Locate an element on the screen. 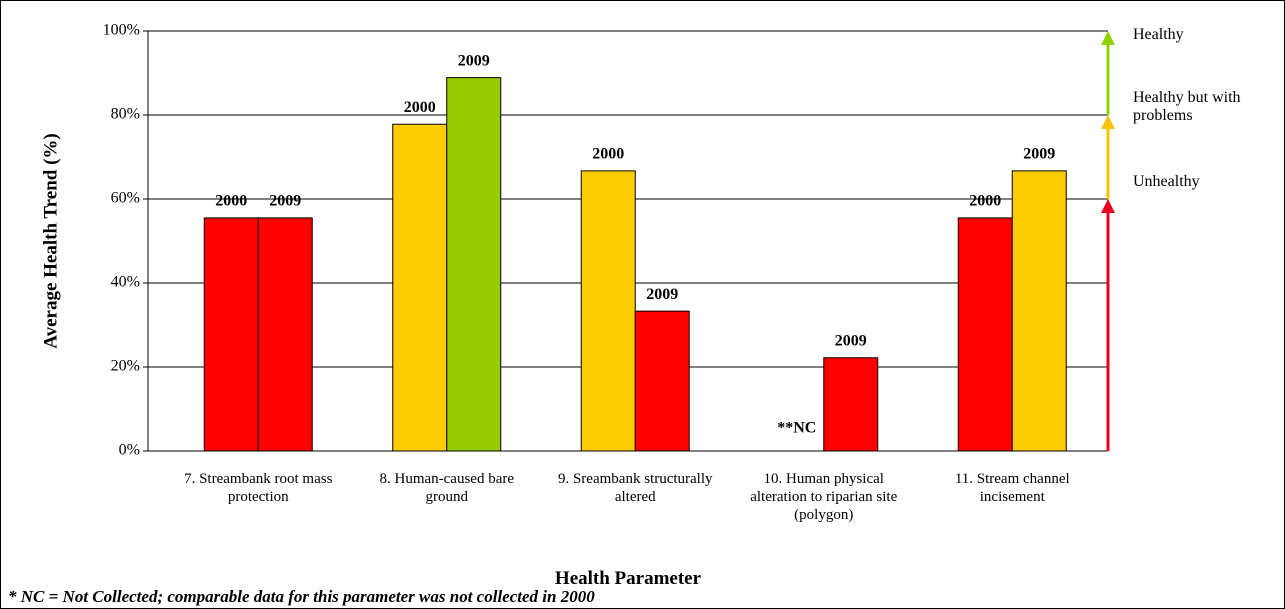  x-tick-label: 11. Stream channel incisement is located at coordinates (1012, 488).